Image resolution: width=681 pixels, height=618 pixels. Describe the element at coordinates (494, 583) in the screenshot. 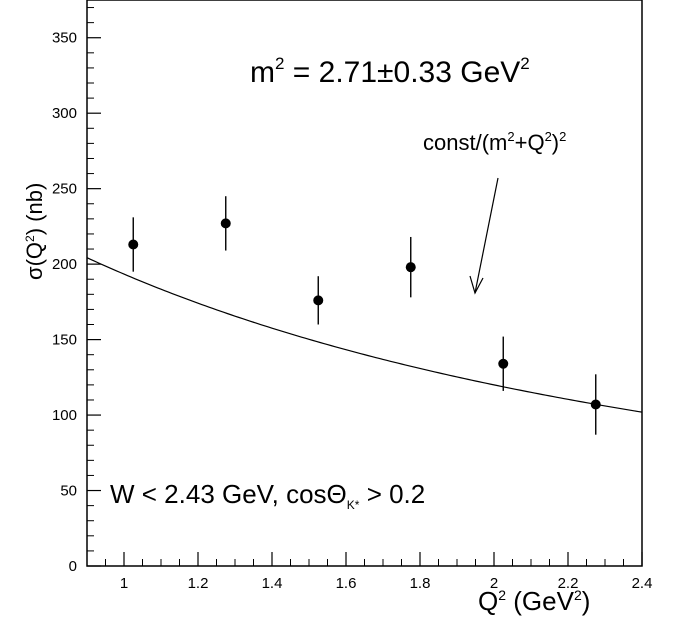

I see `x-tick-label: 2` at that location.